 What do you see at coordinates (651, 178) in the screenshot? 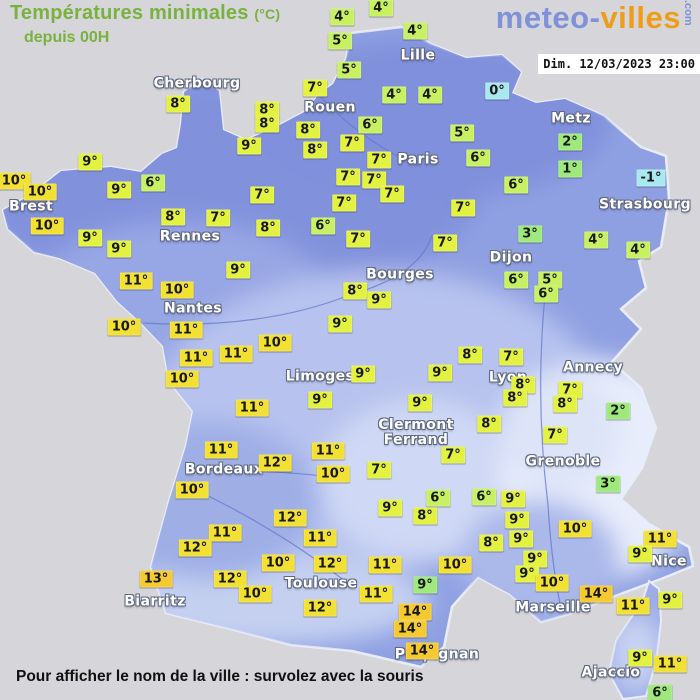
I see `temp-badge: -1°` at bounding box center [651, 178].